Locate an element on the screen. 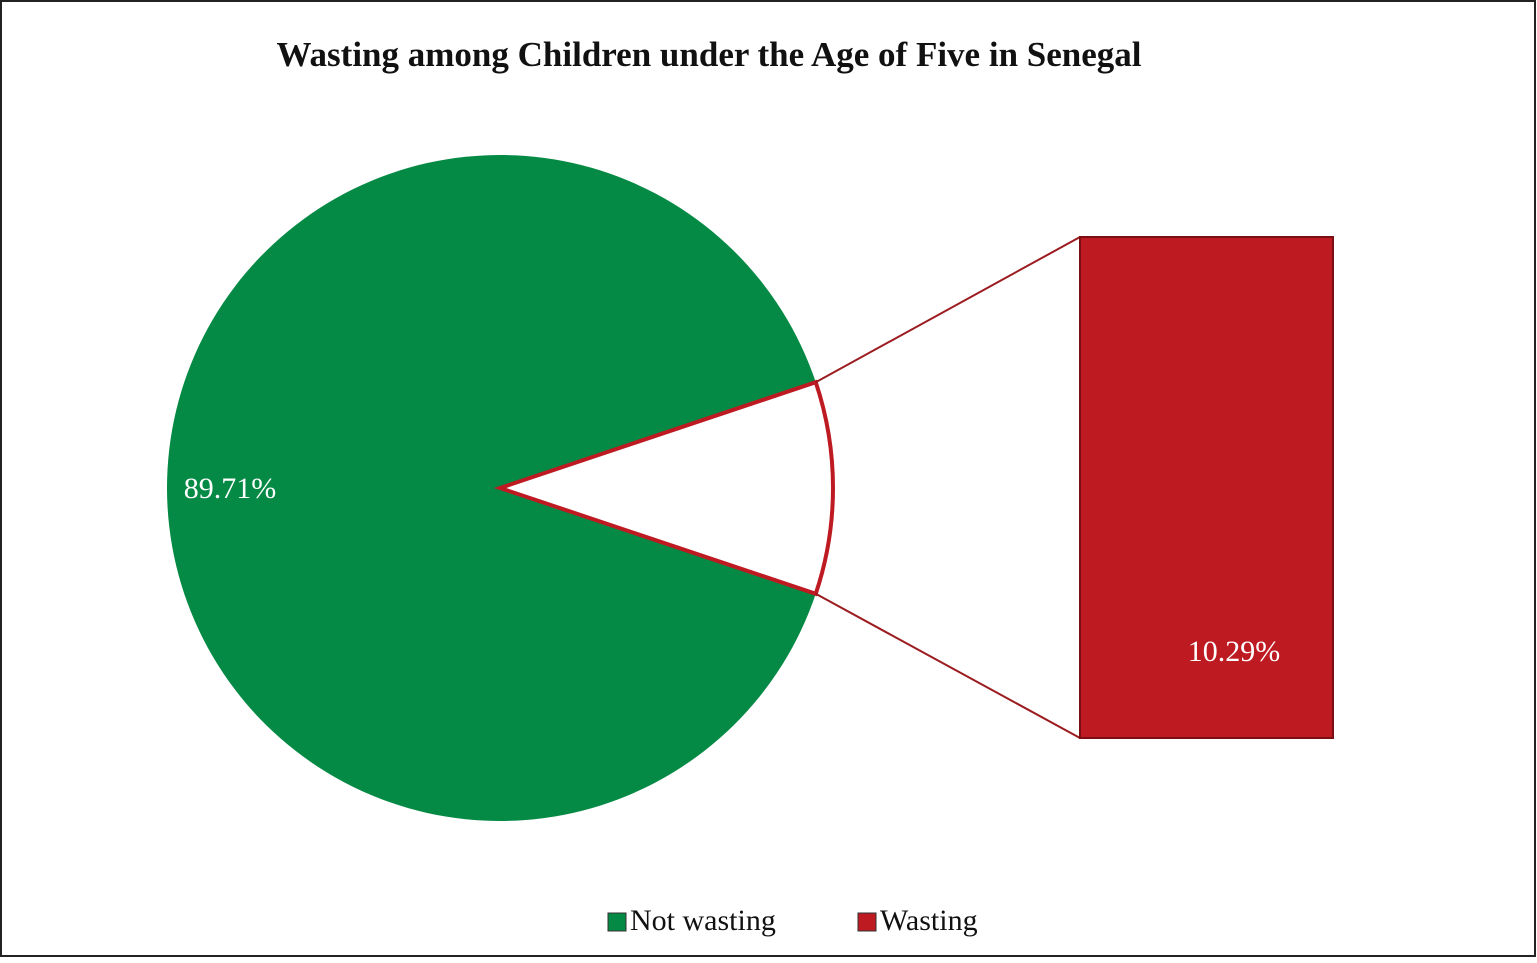 The width and height of the screenshot is (1537, 963). legend-label: Not wasting is located at coordinates (703, 920).